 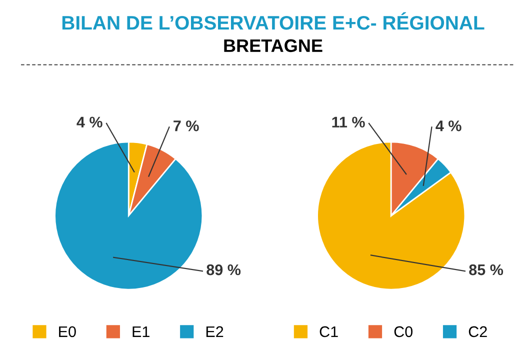 I want to click on data-label: 89 %, so click(x=223, y=270).